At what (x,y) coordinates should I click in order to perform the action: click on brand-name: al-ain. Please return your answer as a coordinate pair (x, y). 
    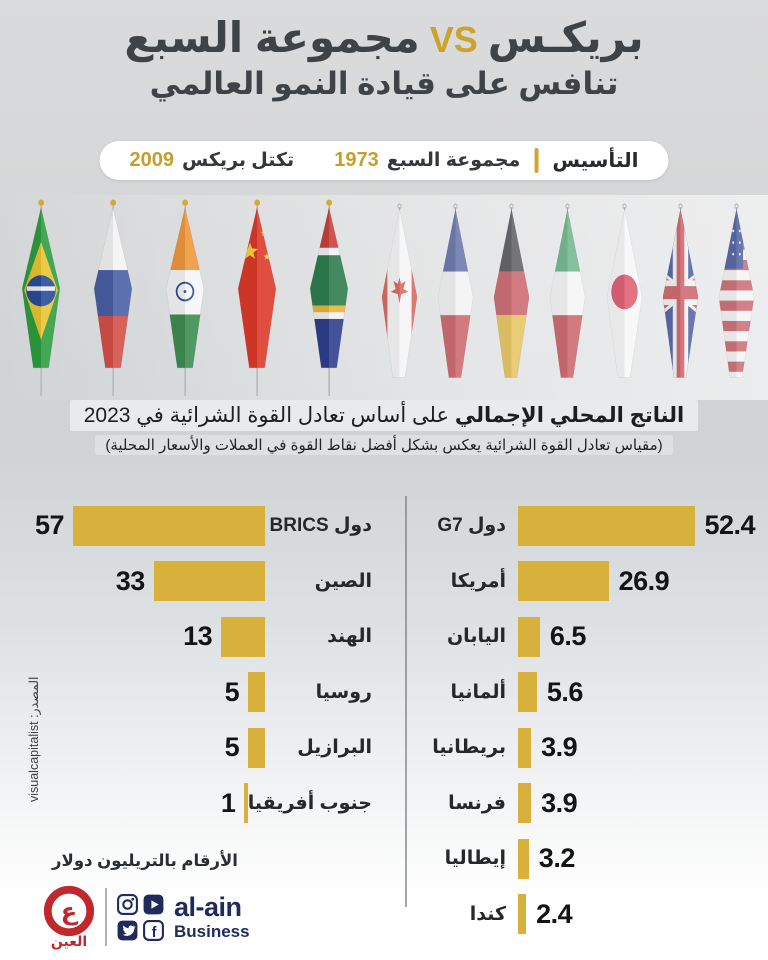
    Looking at the image, I should click on (208, 907).